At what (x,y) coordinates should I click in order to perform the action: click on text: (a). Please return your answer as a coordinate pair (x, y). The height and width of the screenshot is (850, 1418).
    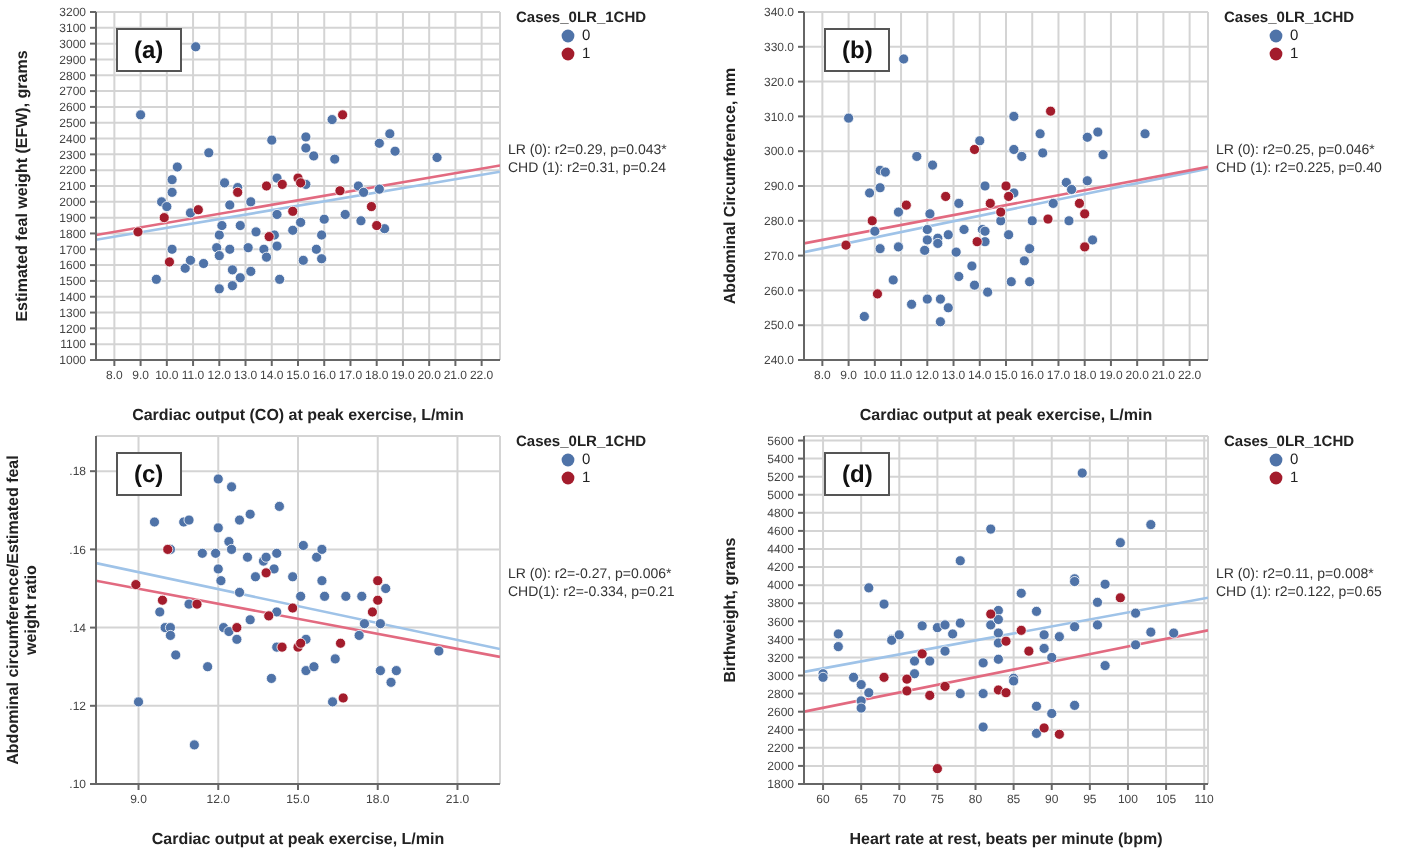
    Looking at the image, I should click on (149, 50).